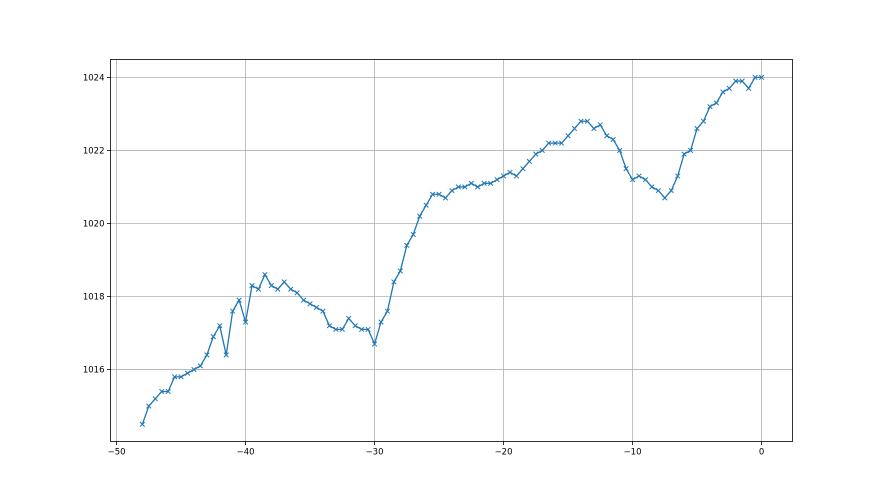  What do you see at coordinates (761, 453) in the screenshot?
I see `x-tick-label: 0` at bounding box center [761, 453].